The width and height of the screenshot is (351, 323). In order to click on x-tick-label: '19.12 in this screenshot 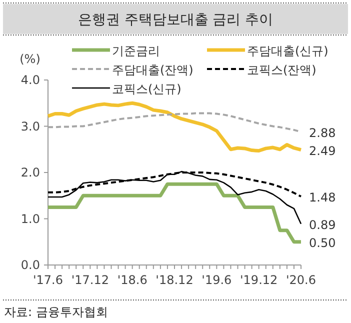, I will do `click(259, 280)`.